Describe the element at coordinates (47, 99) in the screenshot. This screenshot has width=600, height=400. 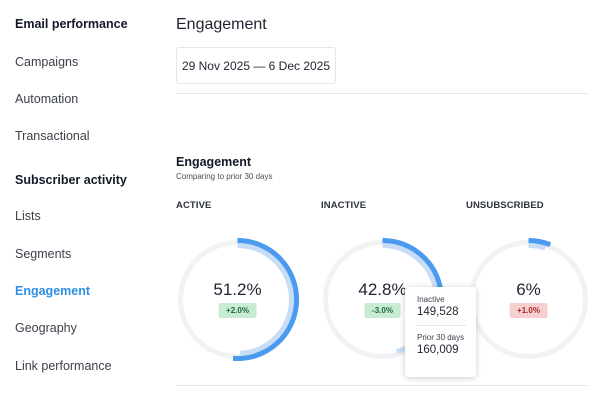
I see `sidebar-item-automation: Automation` at that location.